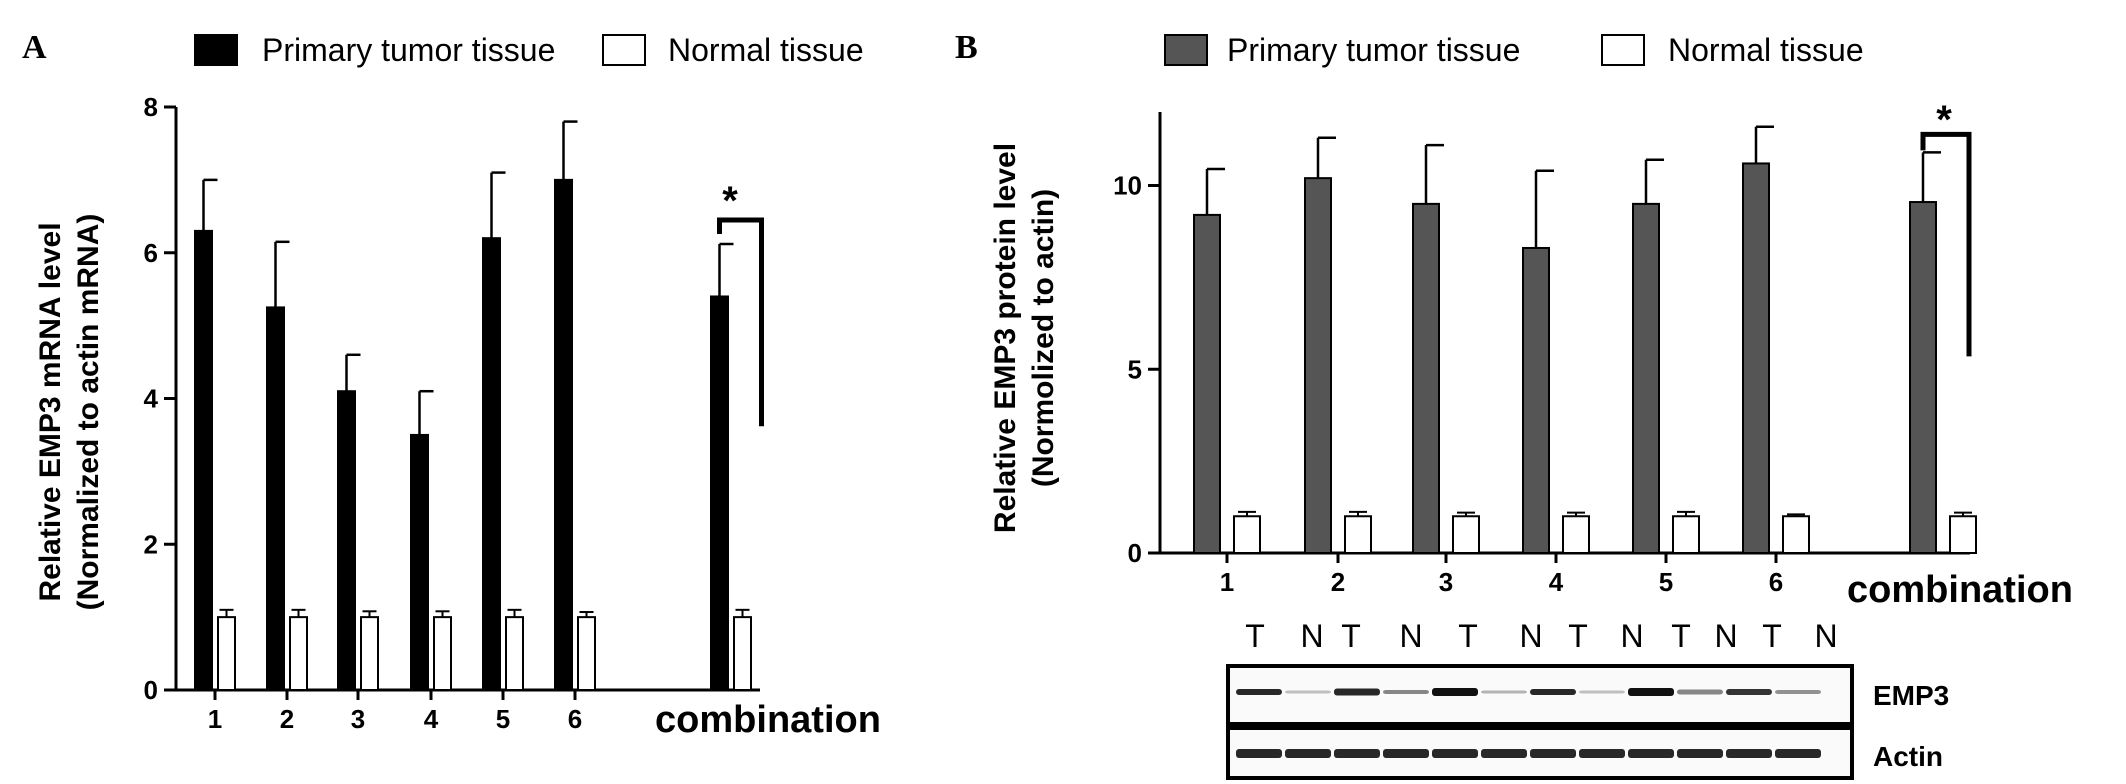  What do you see at coordinates (1186, 50) in the screenshot?
I see `legend-b-tumor-swatch` at bounding box center [1186, 50].